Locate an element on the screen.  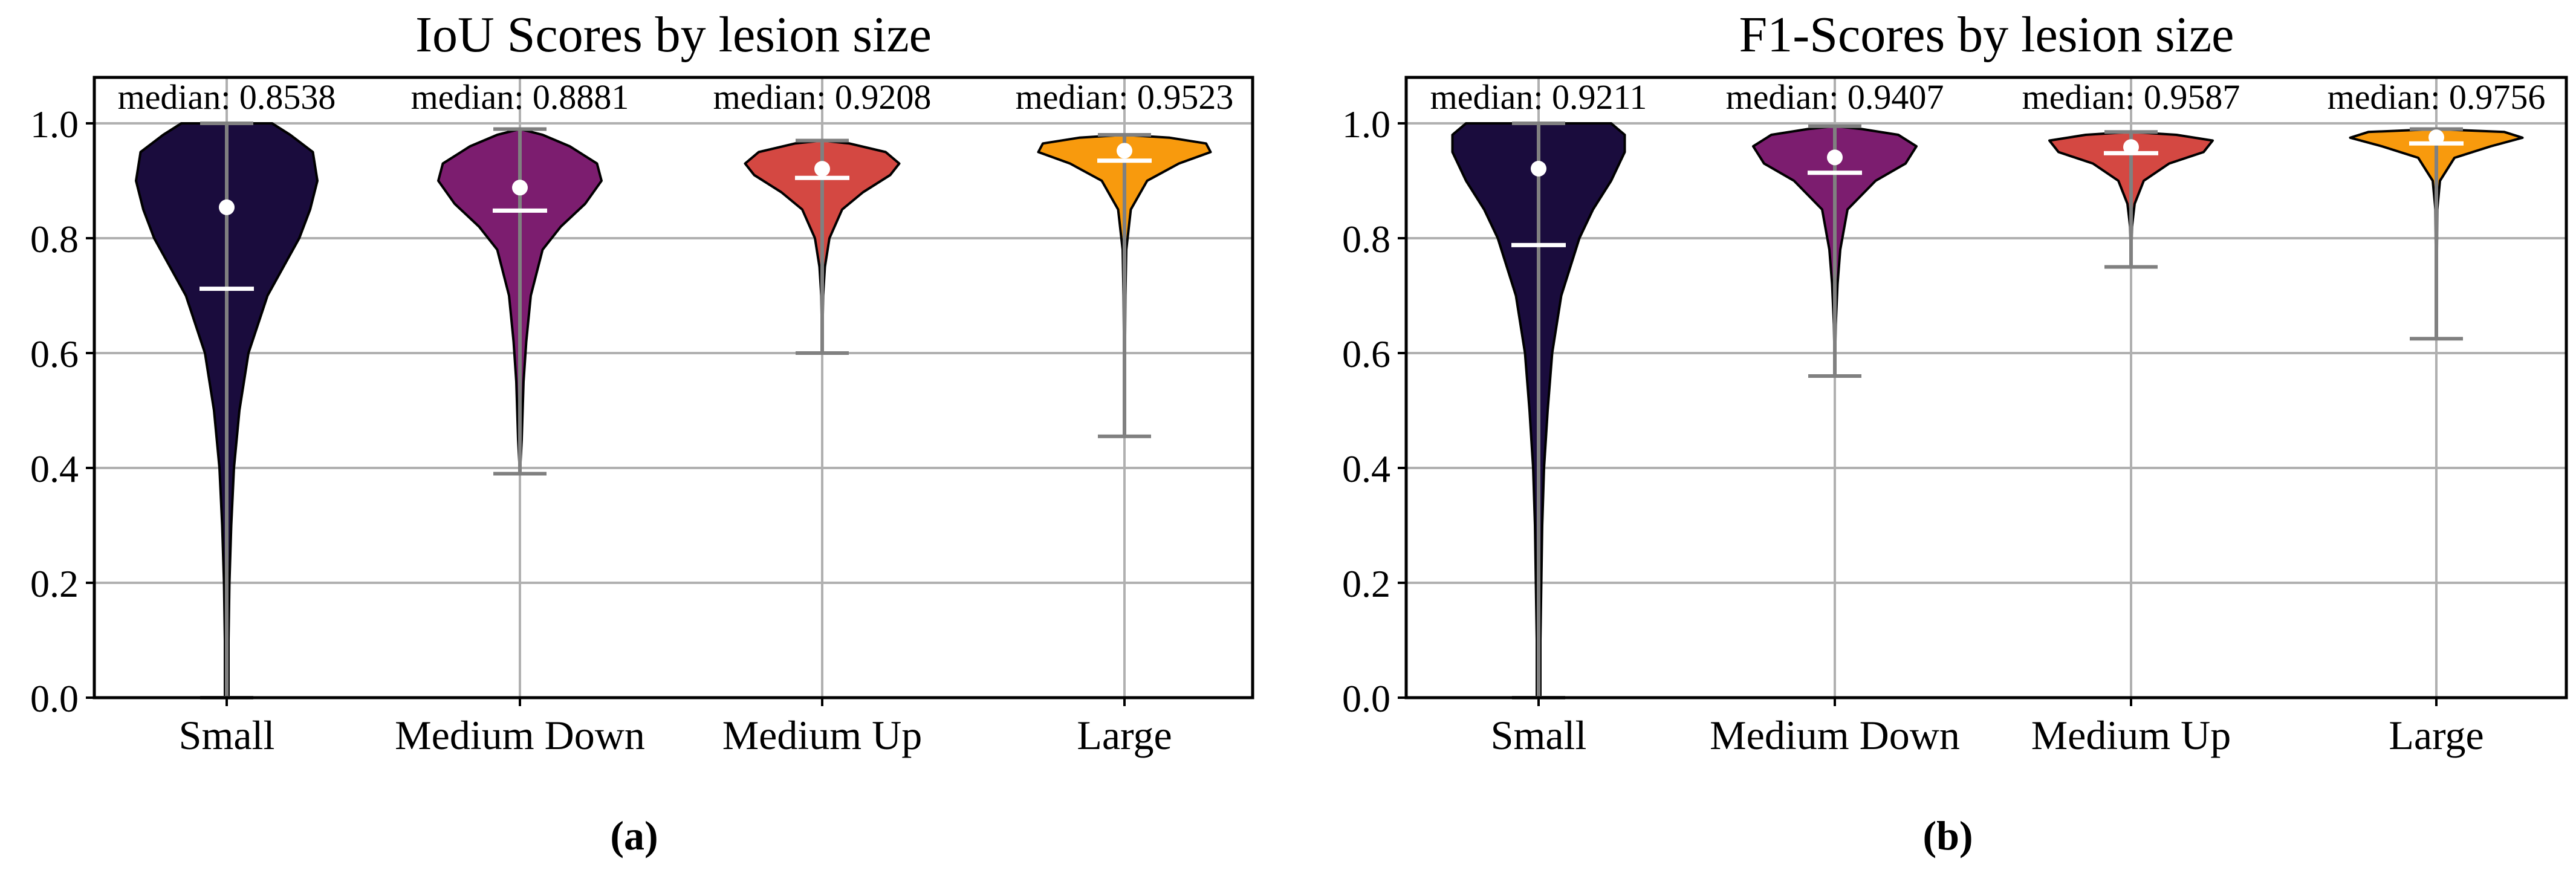
chart-title: IoU Scores by lesion size is located at coordinates (674, 35).